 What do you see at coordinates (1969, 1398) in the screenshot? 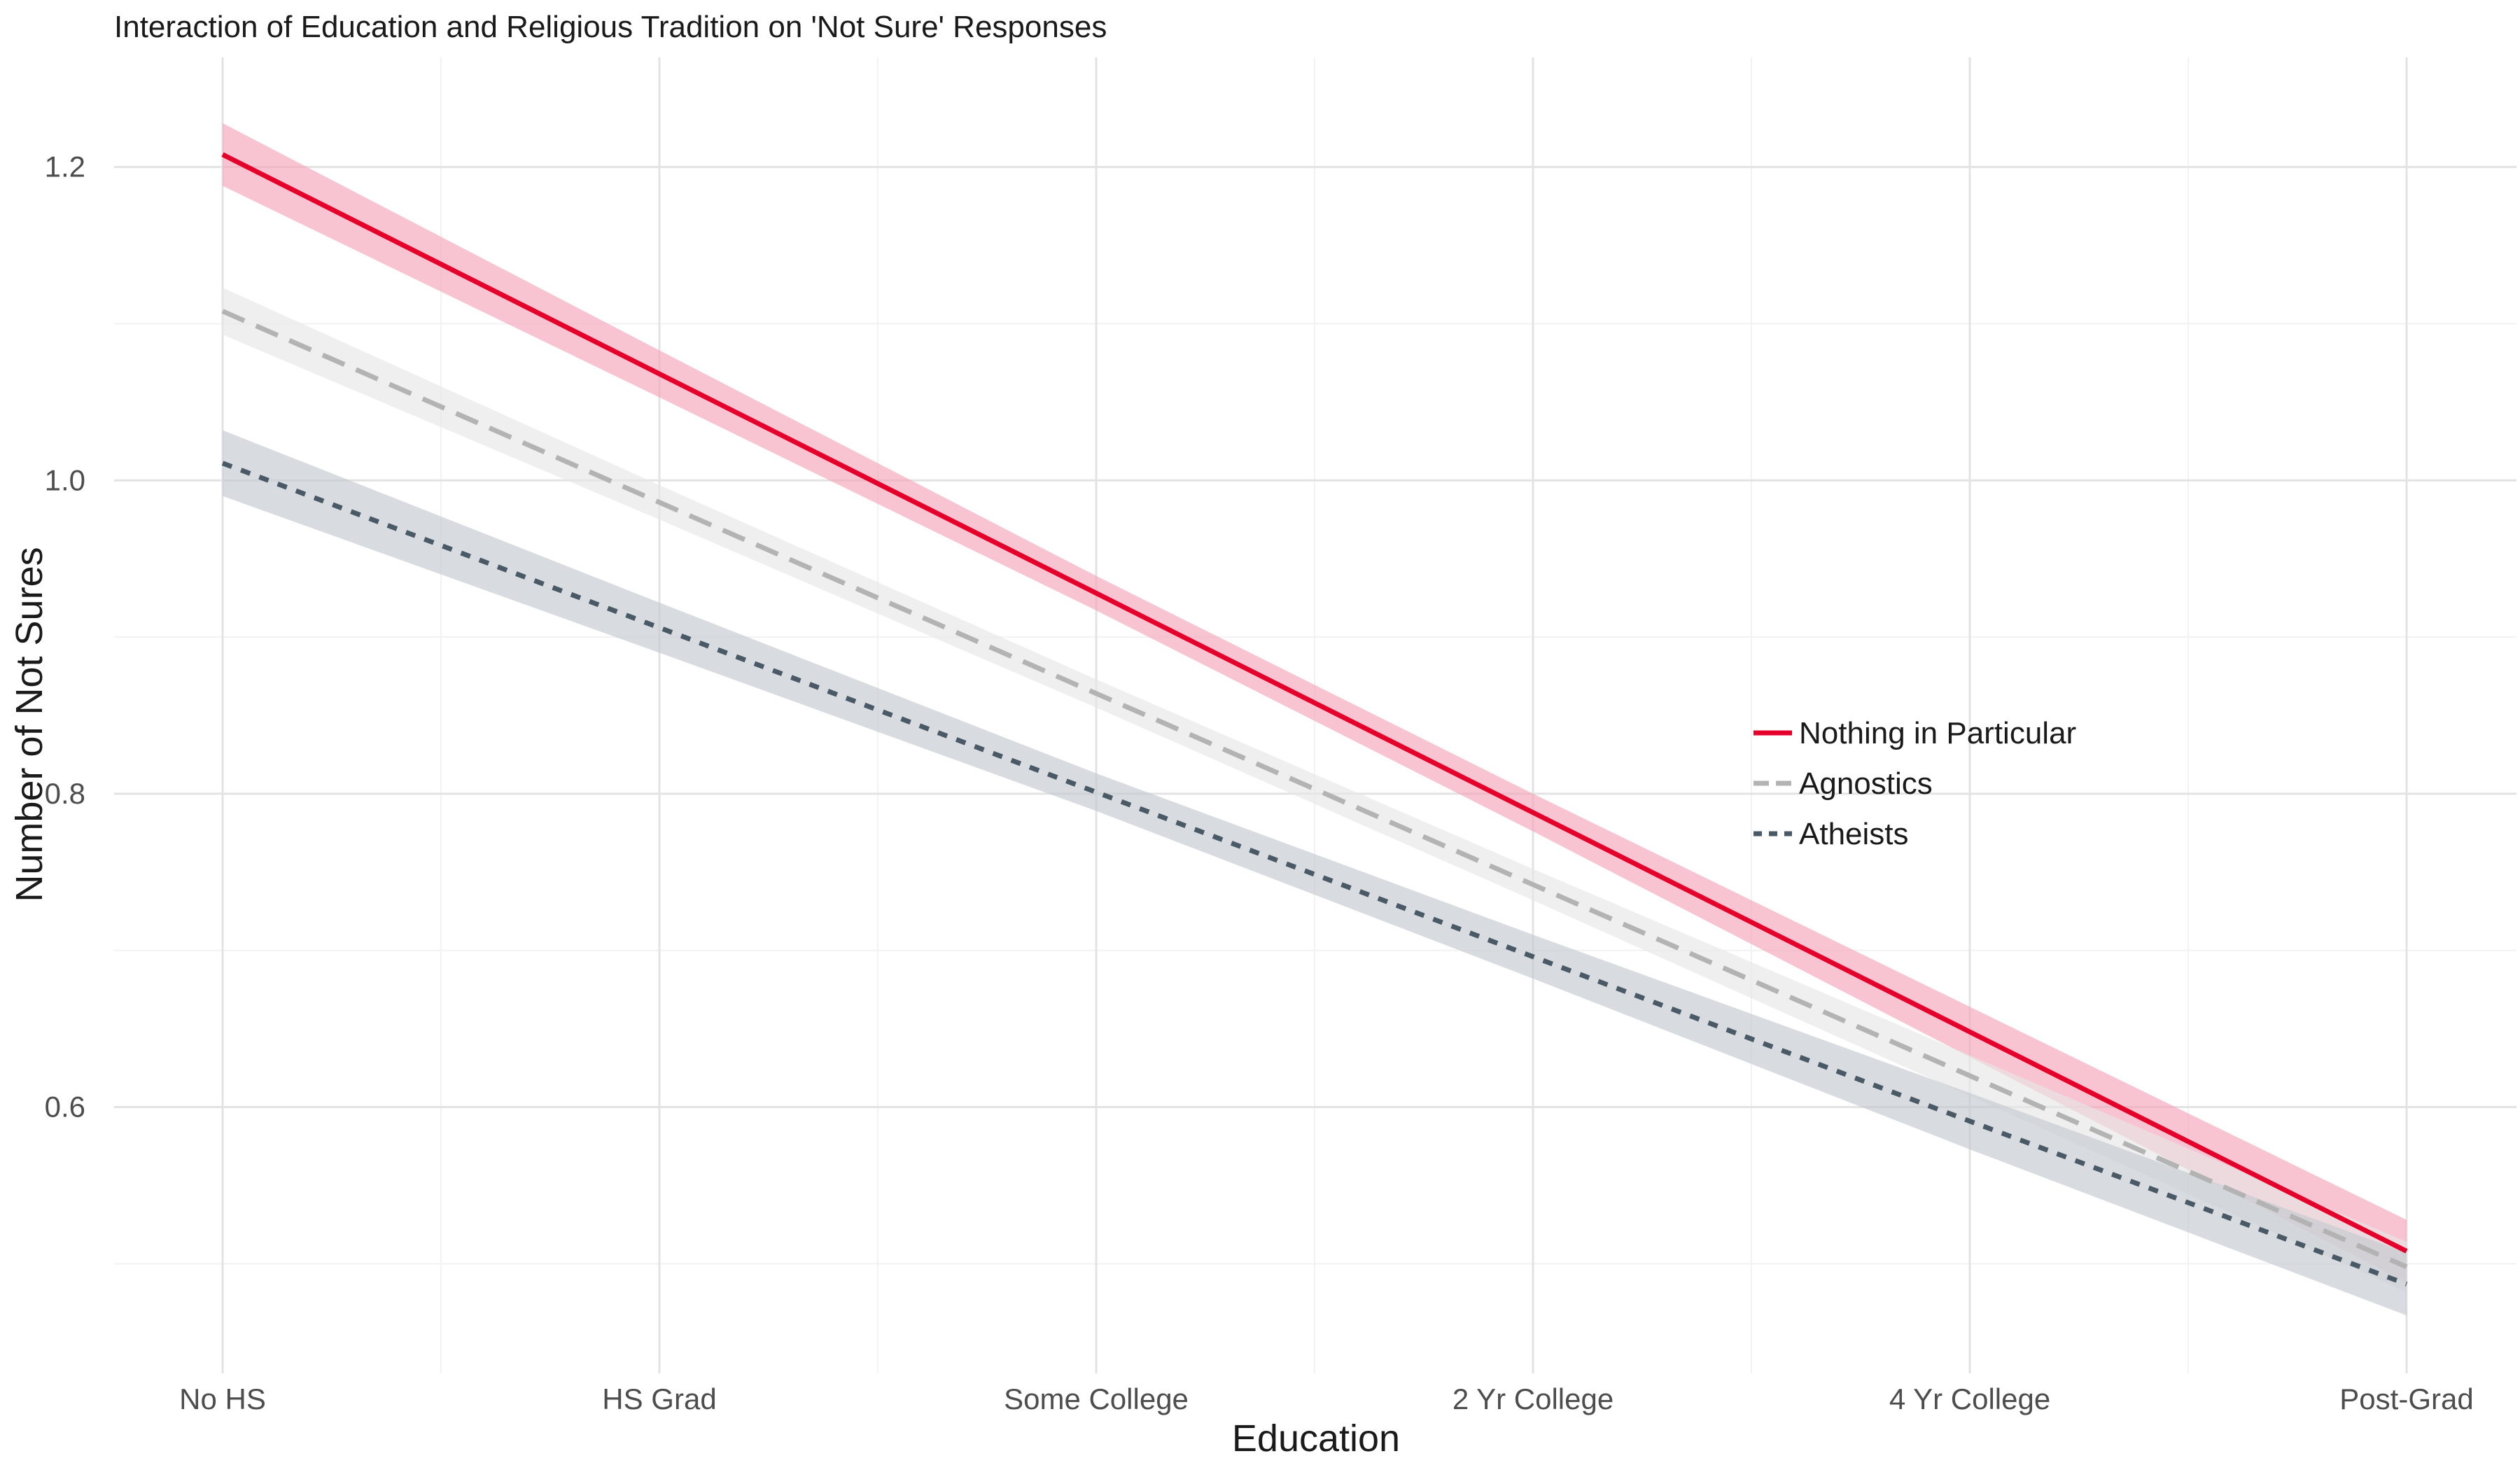
I see `x-tick-label: 4 Yr College` at bounding box center [1969, 1398].